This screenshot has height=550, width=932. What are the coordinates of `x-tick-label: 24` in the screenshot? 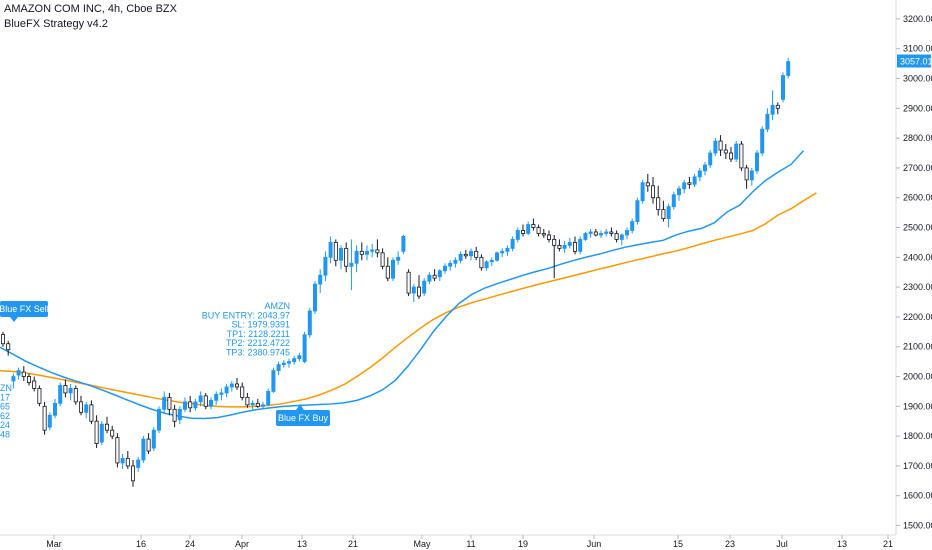 It's located at (190, 544).